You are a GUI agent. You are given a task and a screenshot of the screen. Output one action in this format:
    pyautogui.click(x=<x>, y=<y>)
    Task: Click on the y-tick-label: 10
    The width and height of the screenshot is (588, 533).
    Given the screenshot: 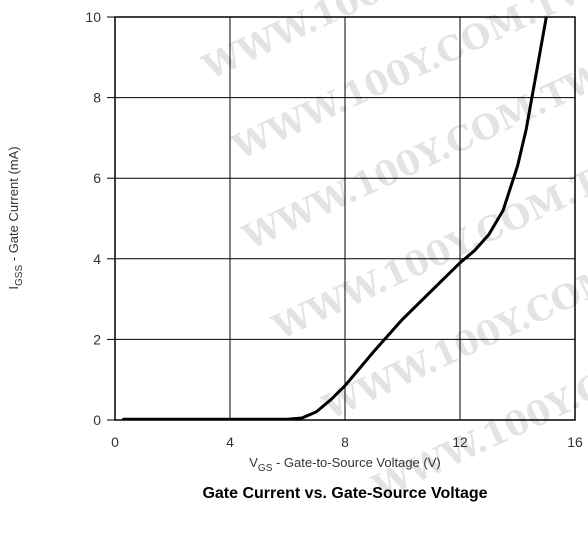 What is the action you would take?
    pyautogui.click(x=93, y=17)
    